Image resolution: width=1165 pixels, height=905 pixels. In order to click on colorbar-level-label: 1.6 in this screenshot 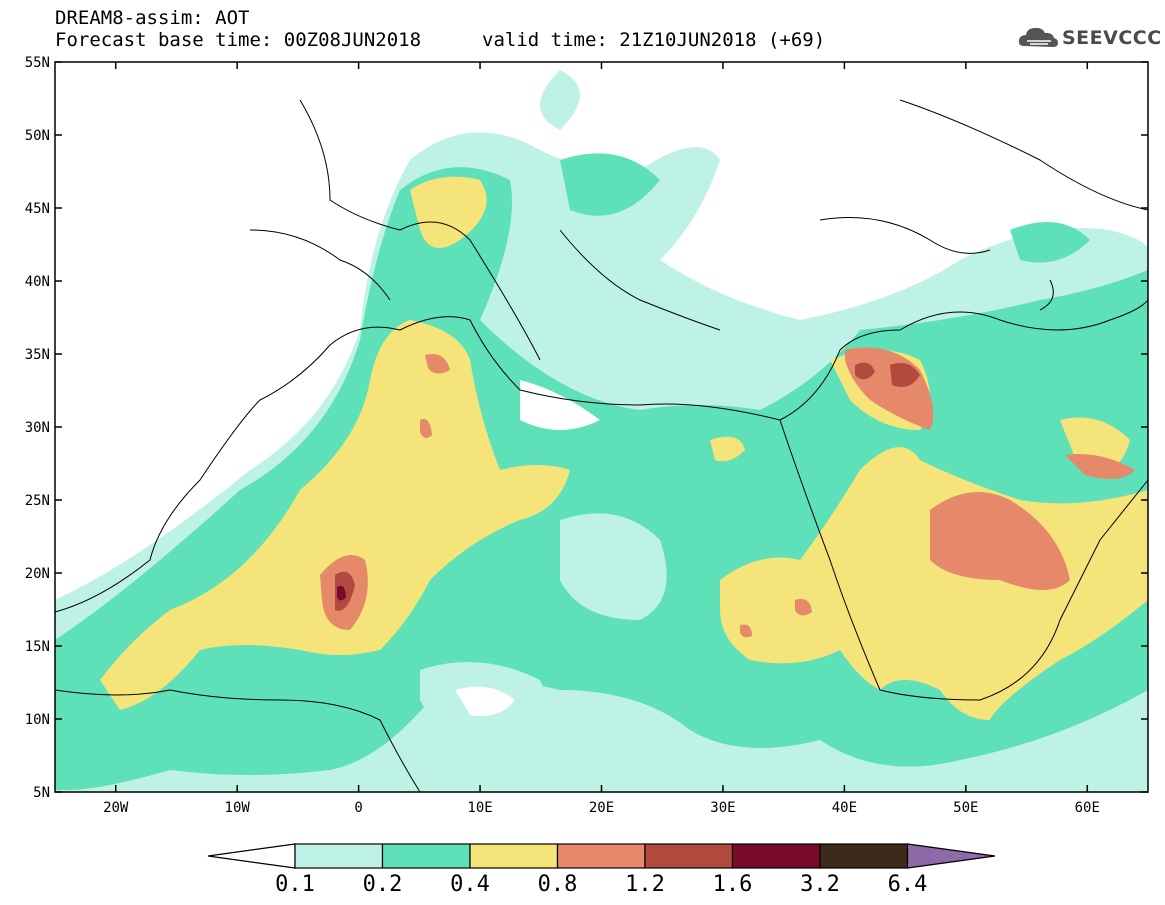, I will do `click(733, 884)`.